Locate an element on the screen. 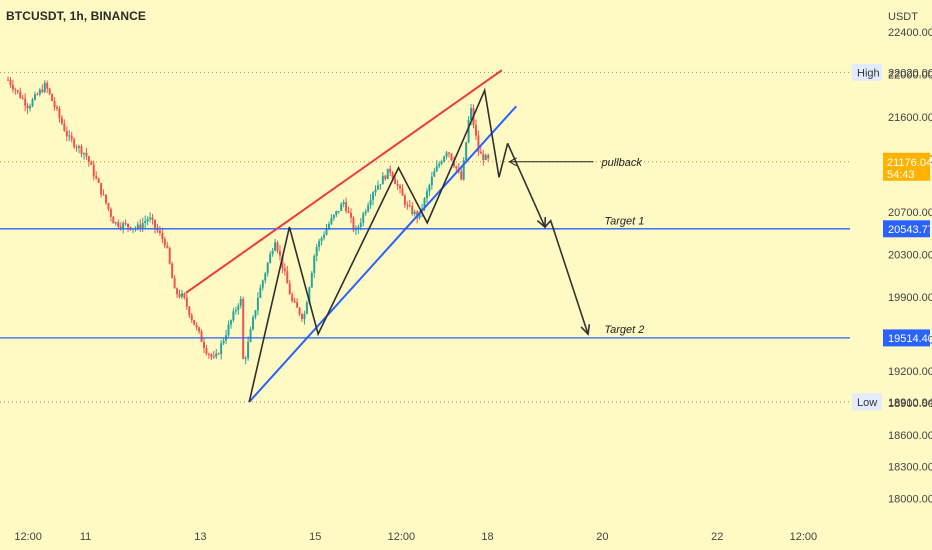  level-badge-target-1-bg is located at coordinates (906, 229).